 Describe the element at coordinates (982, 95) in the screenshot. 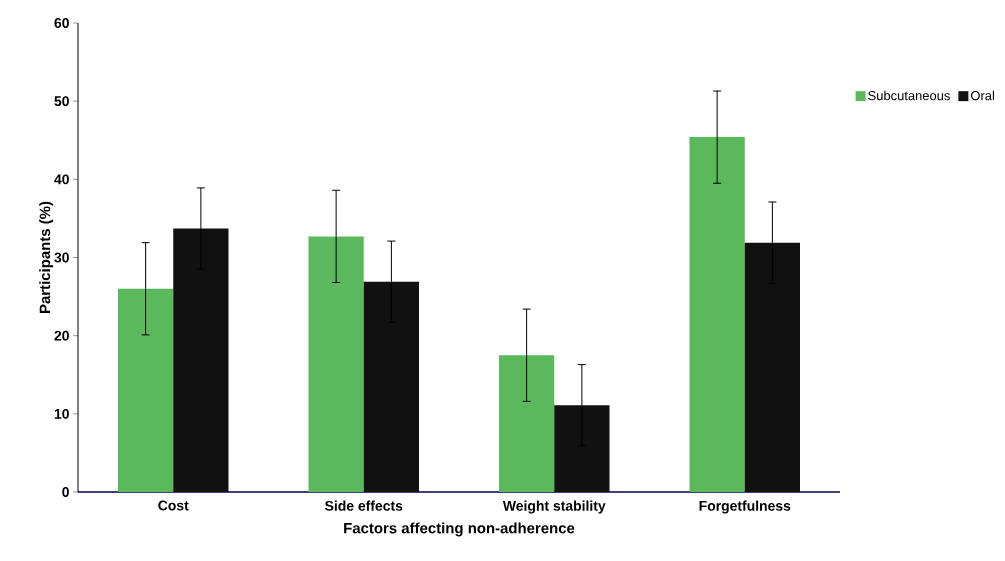

I see `legend-label: Oral` at that location.